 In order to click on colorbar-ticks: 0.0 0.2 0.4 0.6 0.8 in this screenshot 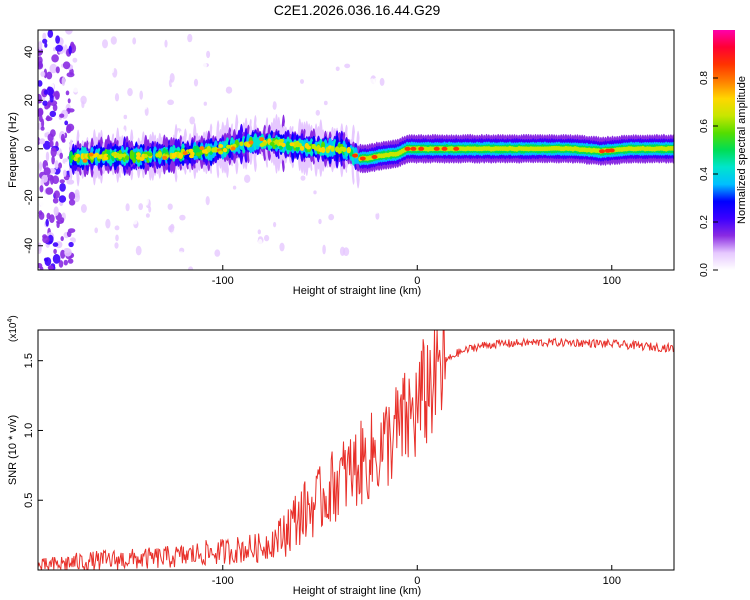, I will do `click(708, 174)`.